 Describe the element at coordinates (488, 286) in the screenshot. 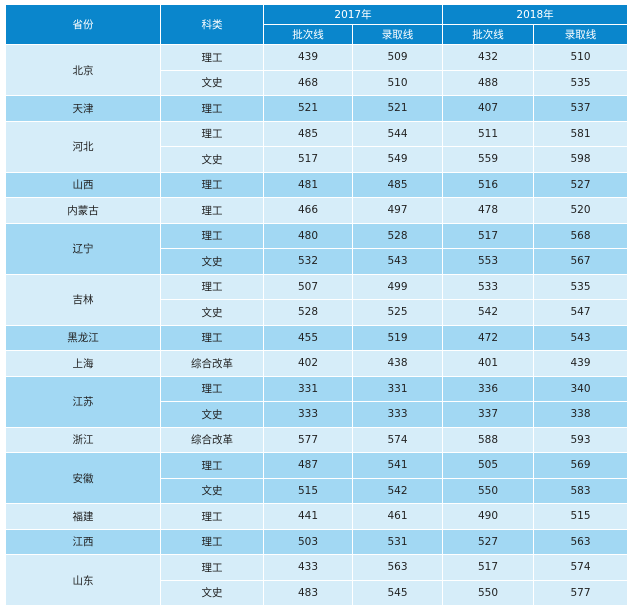

I see `batch-2018-cell: 533` at that location.